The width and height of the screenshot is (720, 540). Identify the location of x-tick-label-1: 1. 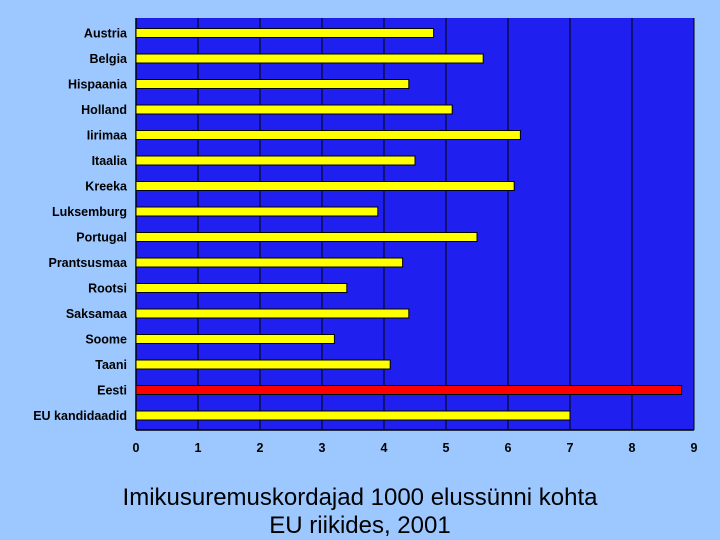
(198, 448).